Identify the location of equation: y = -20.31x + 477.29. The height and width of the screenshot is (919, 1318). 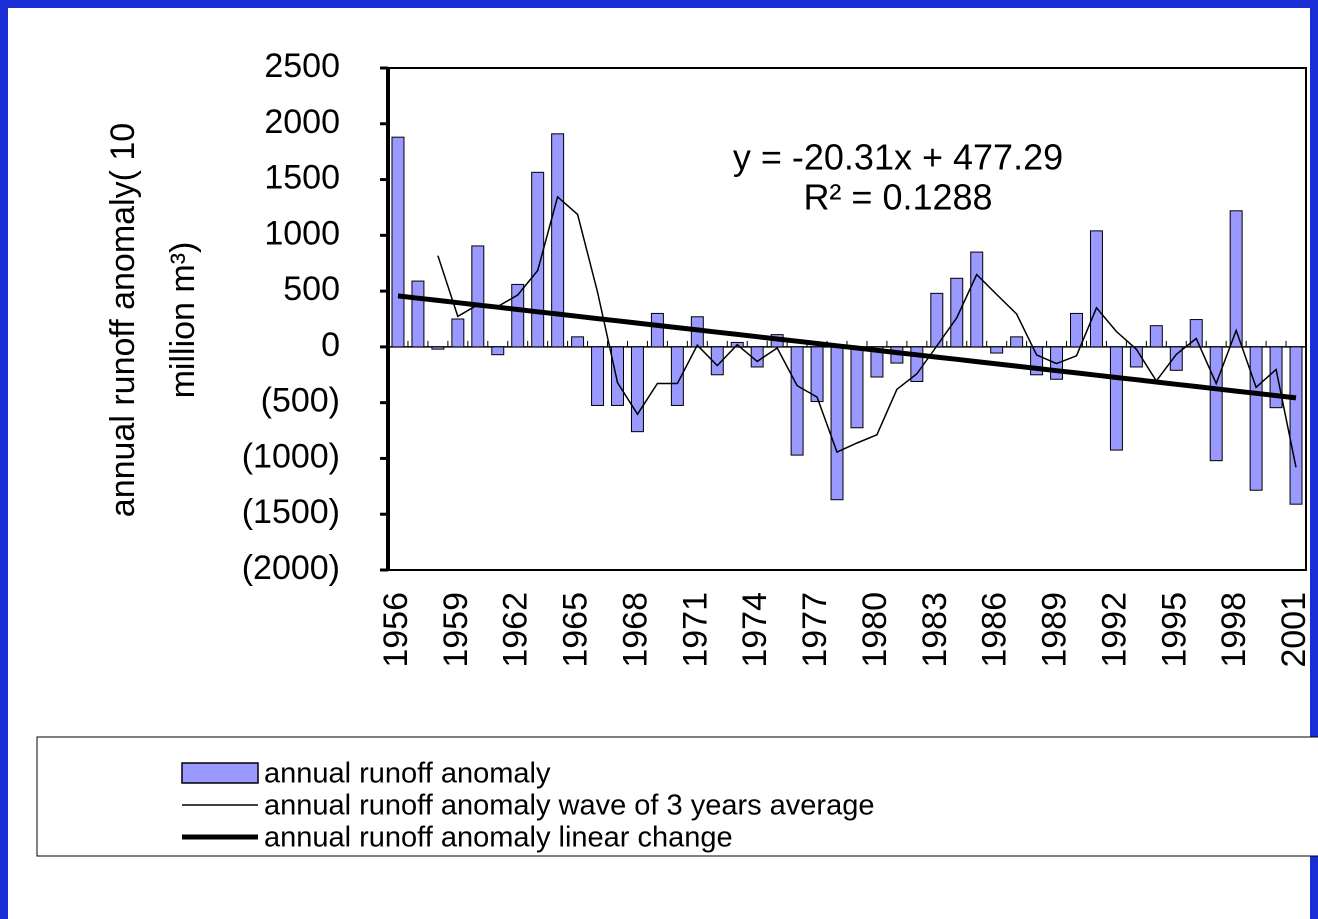
(898, 157).